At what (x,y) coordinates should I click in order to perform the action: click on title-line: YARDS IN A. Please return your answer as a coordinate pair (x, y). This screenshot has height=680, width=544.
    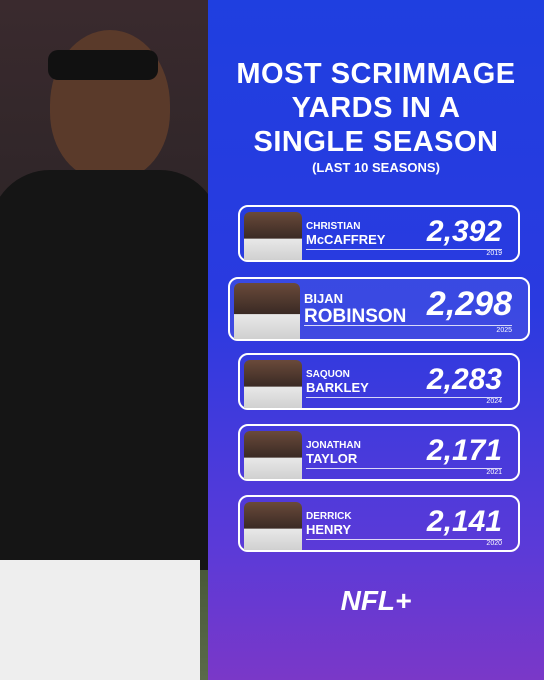
    Looking at the image, I should click on (376, 108).